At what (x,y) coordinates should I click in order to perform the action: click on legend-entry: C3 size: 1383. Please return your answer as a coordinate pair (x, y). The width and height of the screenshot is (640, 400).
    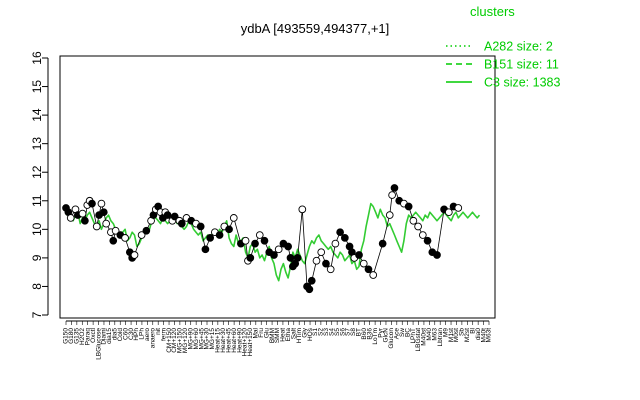
    Looking at the image, I should click on (522, 83).